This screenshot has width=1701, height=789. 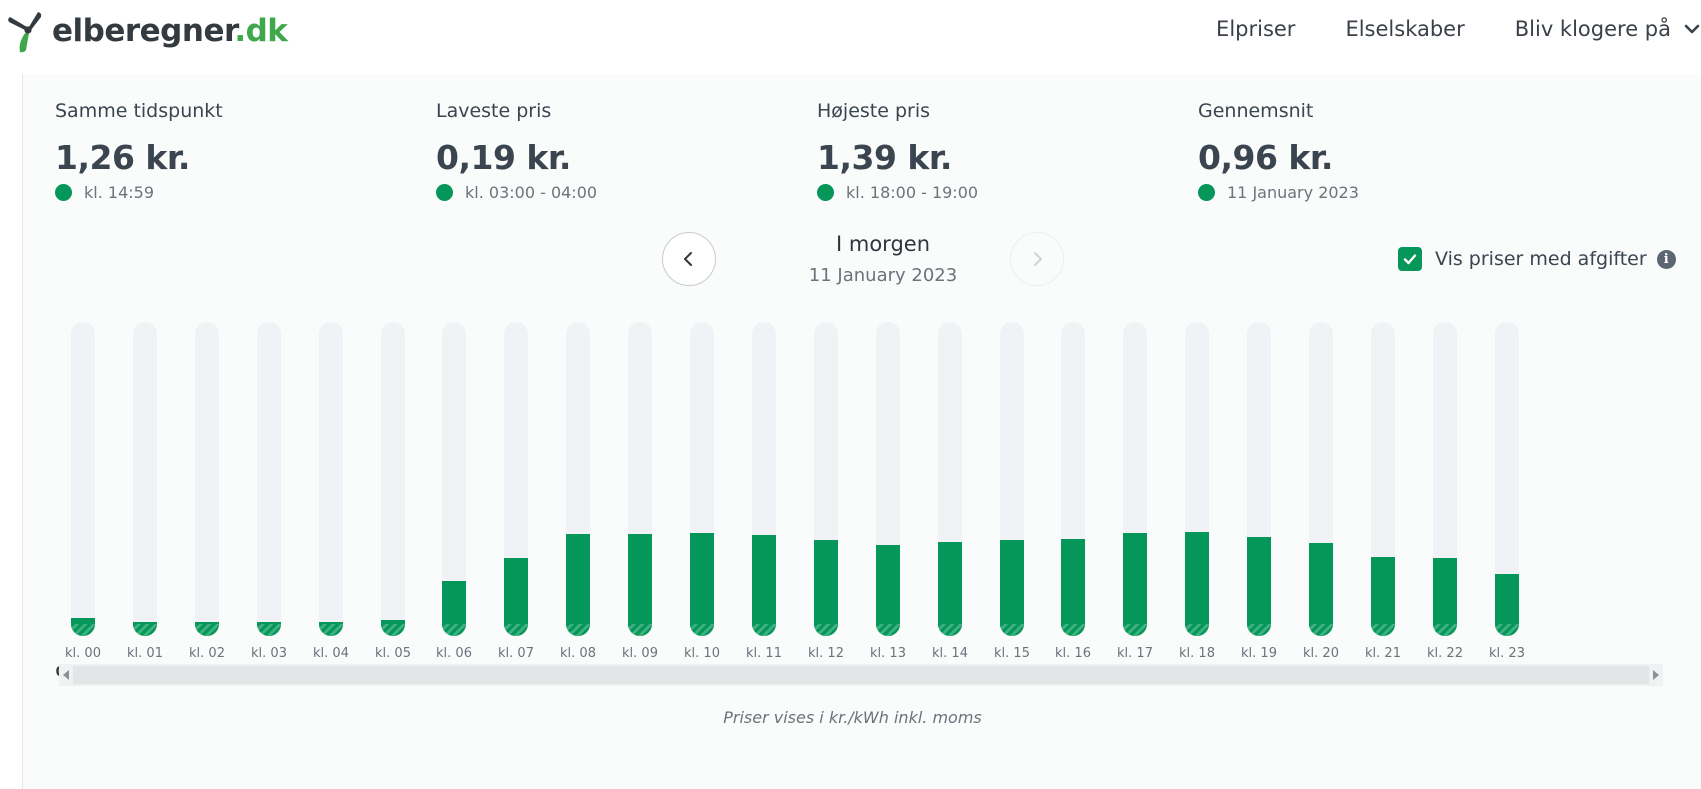 What do you see at coordinates (83, 653) in the screenshot?
I see `hour-label: kl. 00` at bounding box center [83, 653].